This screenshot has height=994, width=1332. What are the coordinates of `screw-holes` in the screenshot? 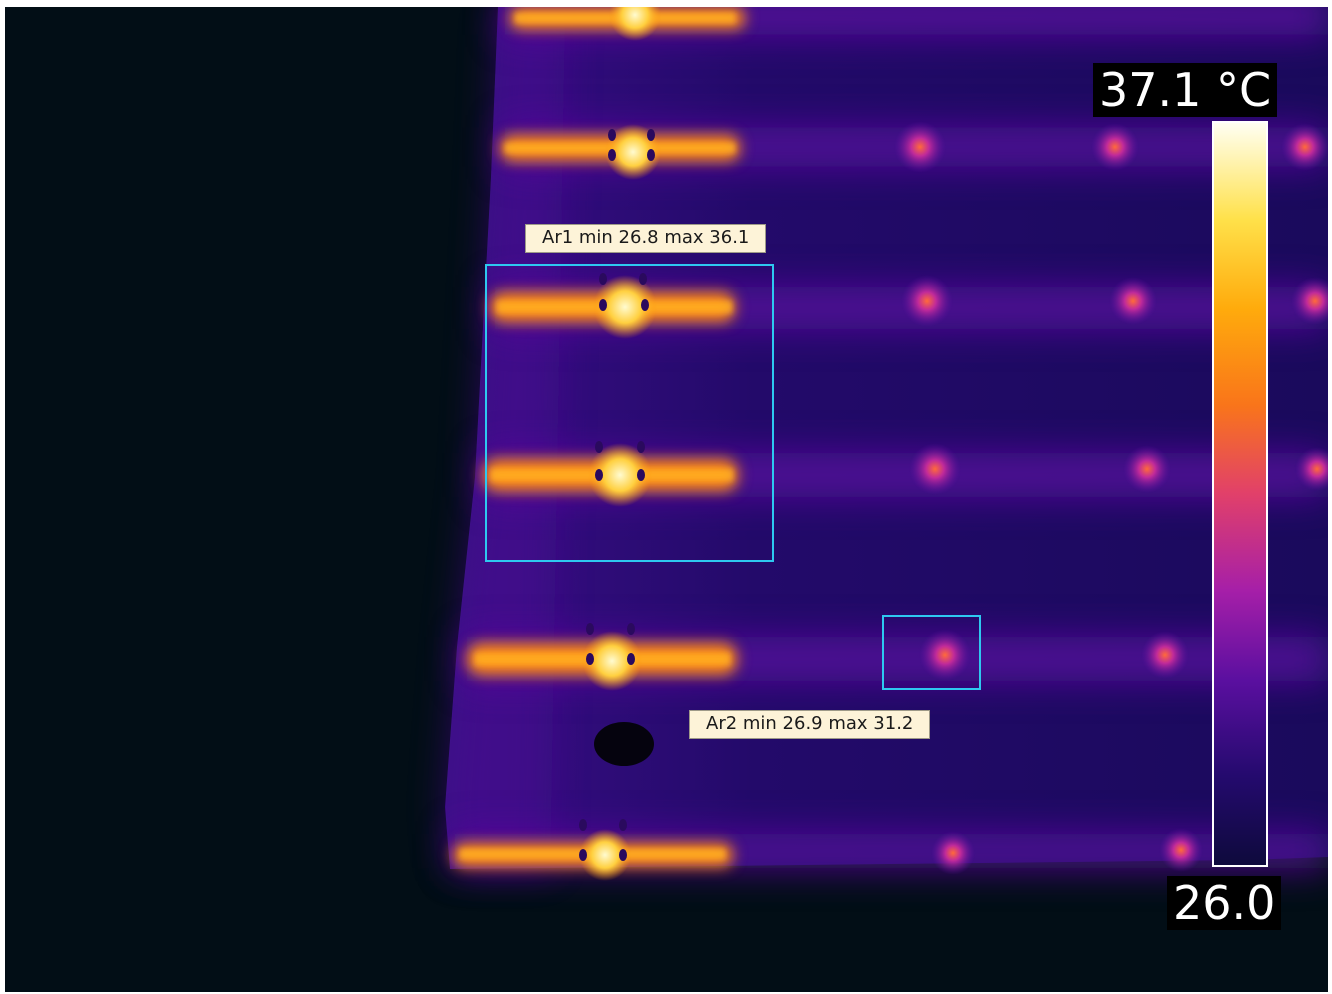 It's located at (617, 495).